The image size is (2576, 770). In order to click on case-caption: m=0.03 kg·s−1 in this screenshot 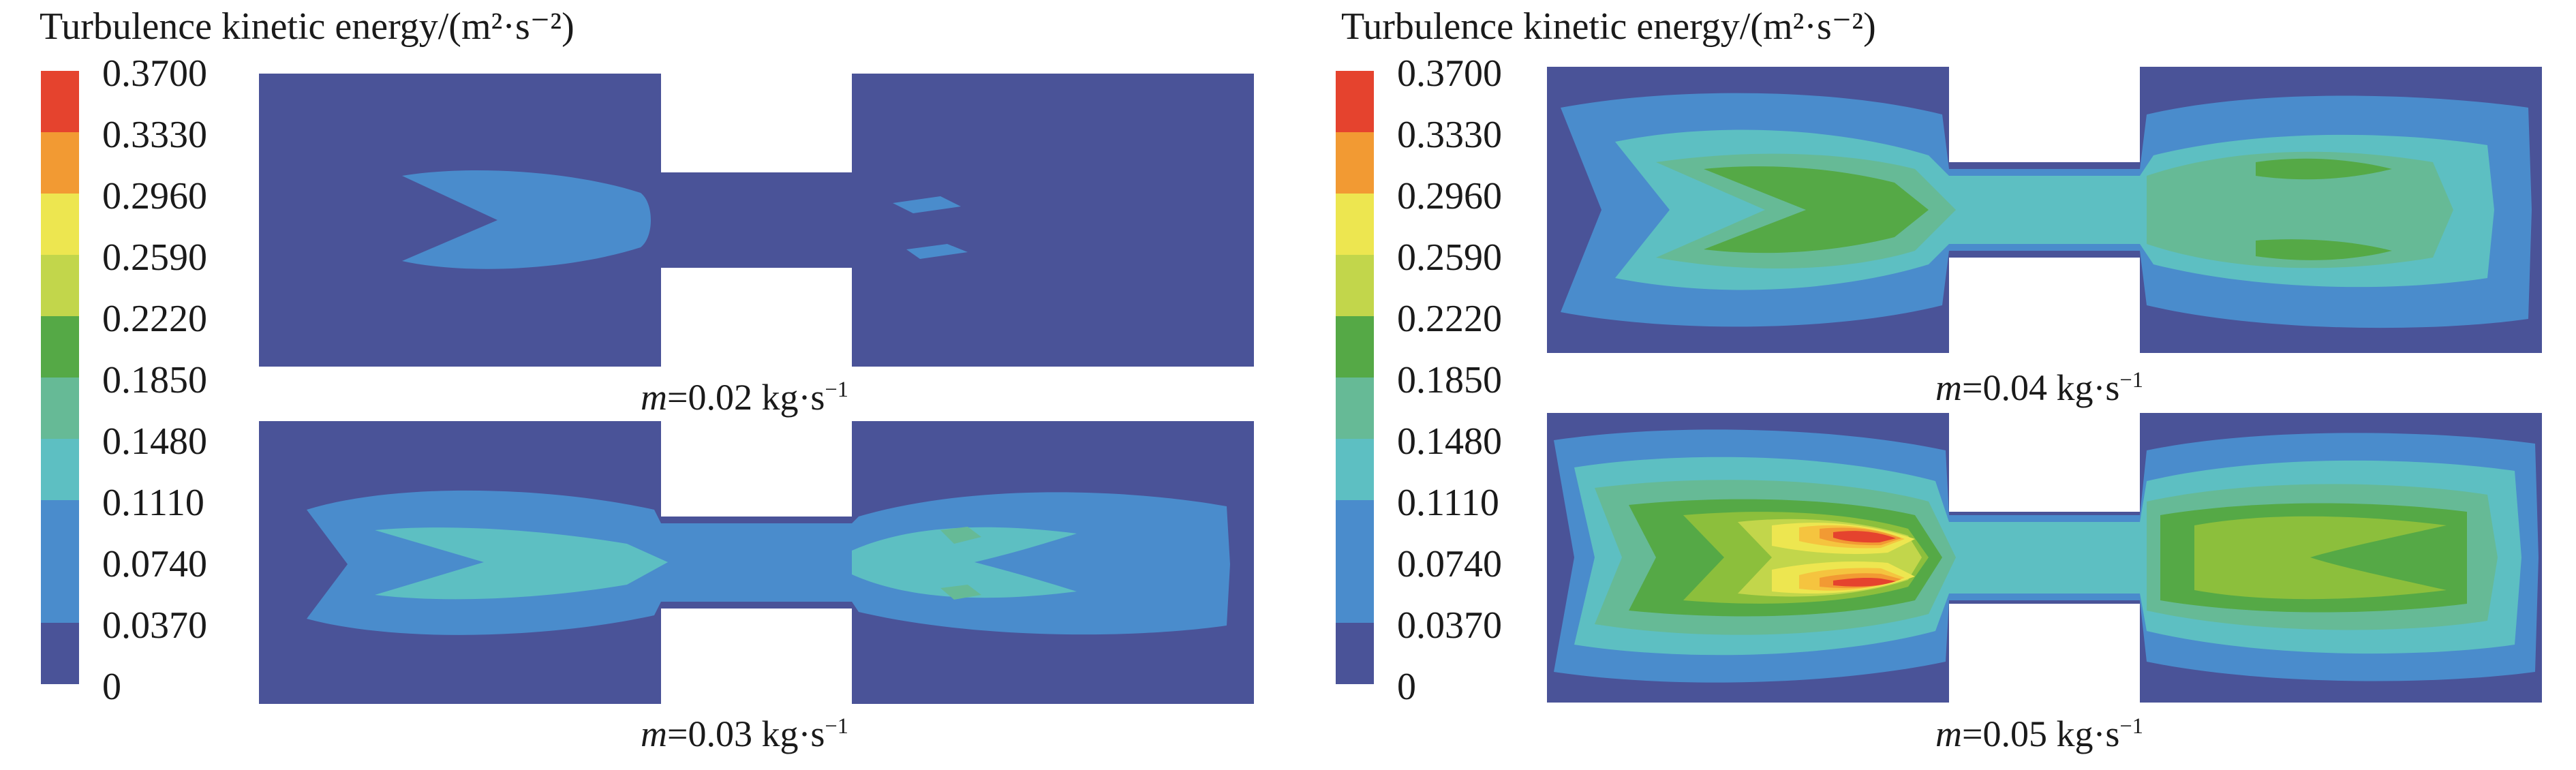, I will do `click(744, 734)`.